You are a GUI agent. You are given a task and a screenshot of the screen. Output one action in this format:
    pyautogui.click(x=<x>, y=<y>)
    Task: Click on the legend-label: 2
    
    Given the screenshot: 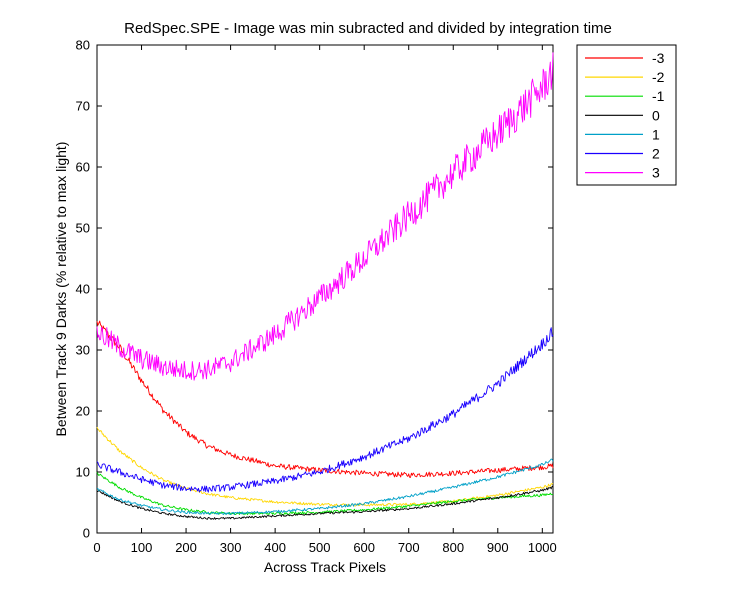 What is the action you would take?
    pyautogui.click(x=656, y=154)
    